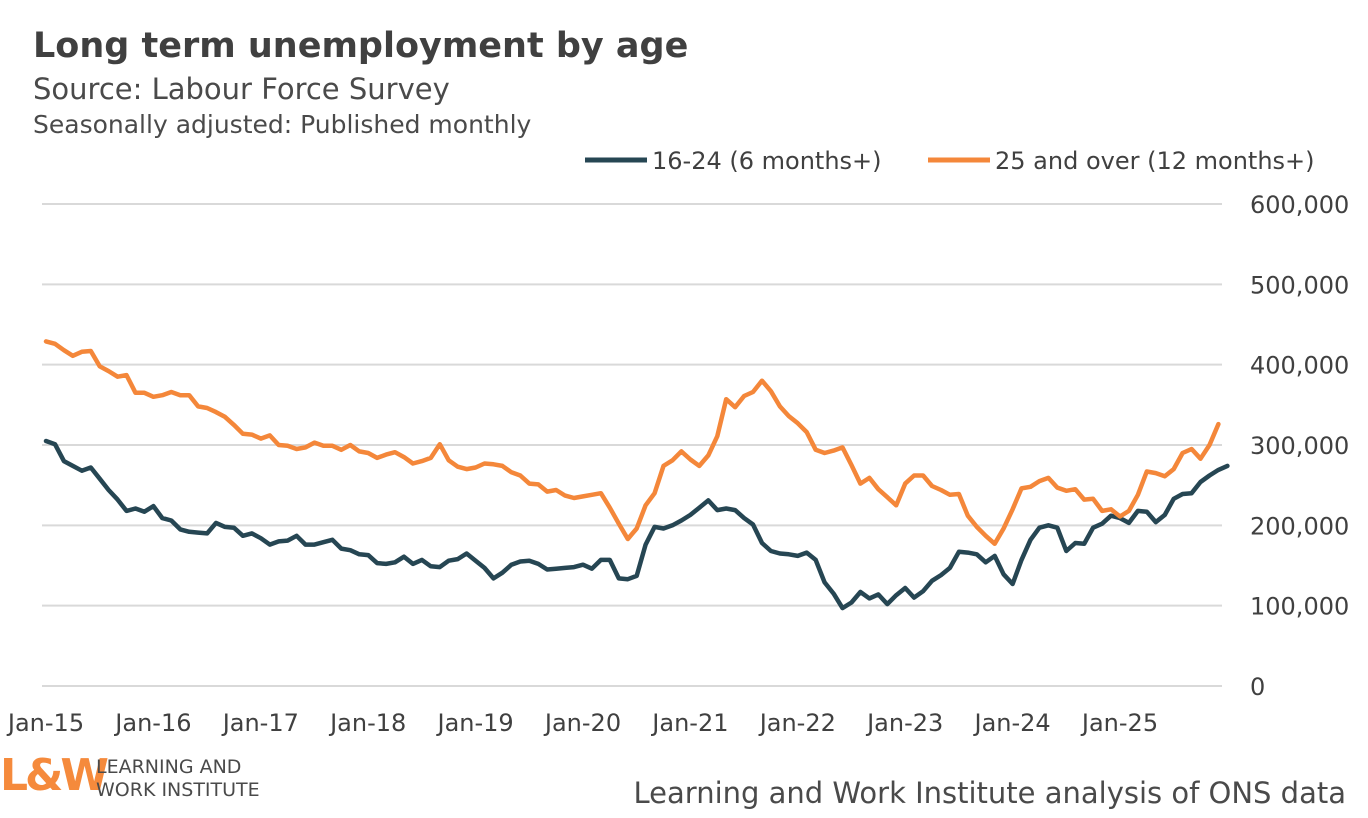 This screenshot has width=1368, height=818. I want to click on legend-label-2: 25 and over (12 months+), so click(1155, 161).